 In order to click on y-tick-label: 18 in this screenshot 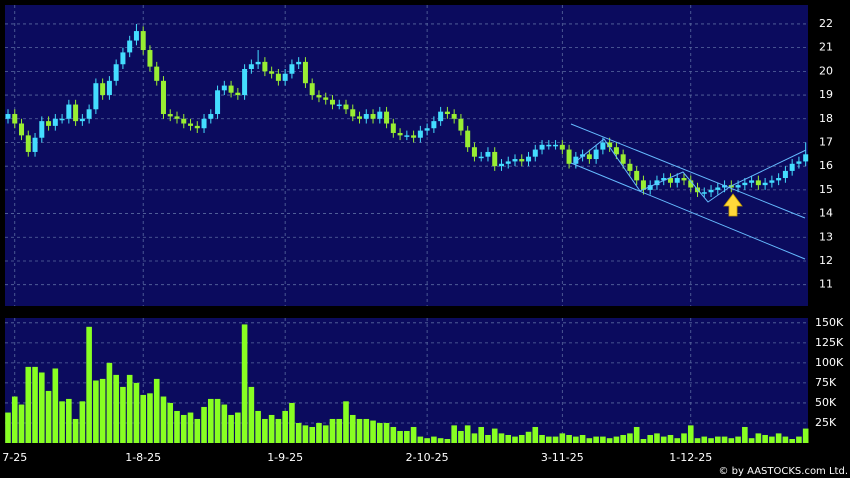, I will do `click(826, 118)`.